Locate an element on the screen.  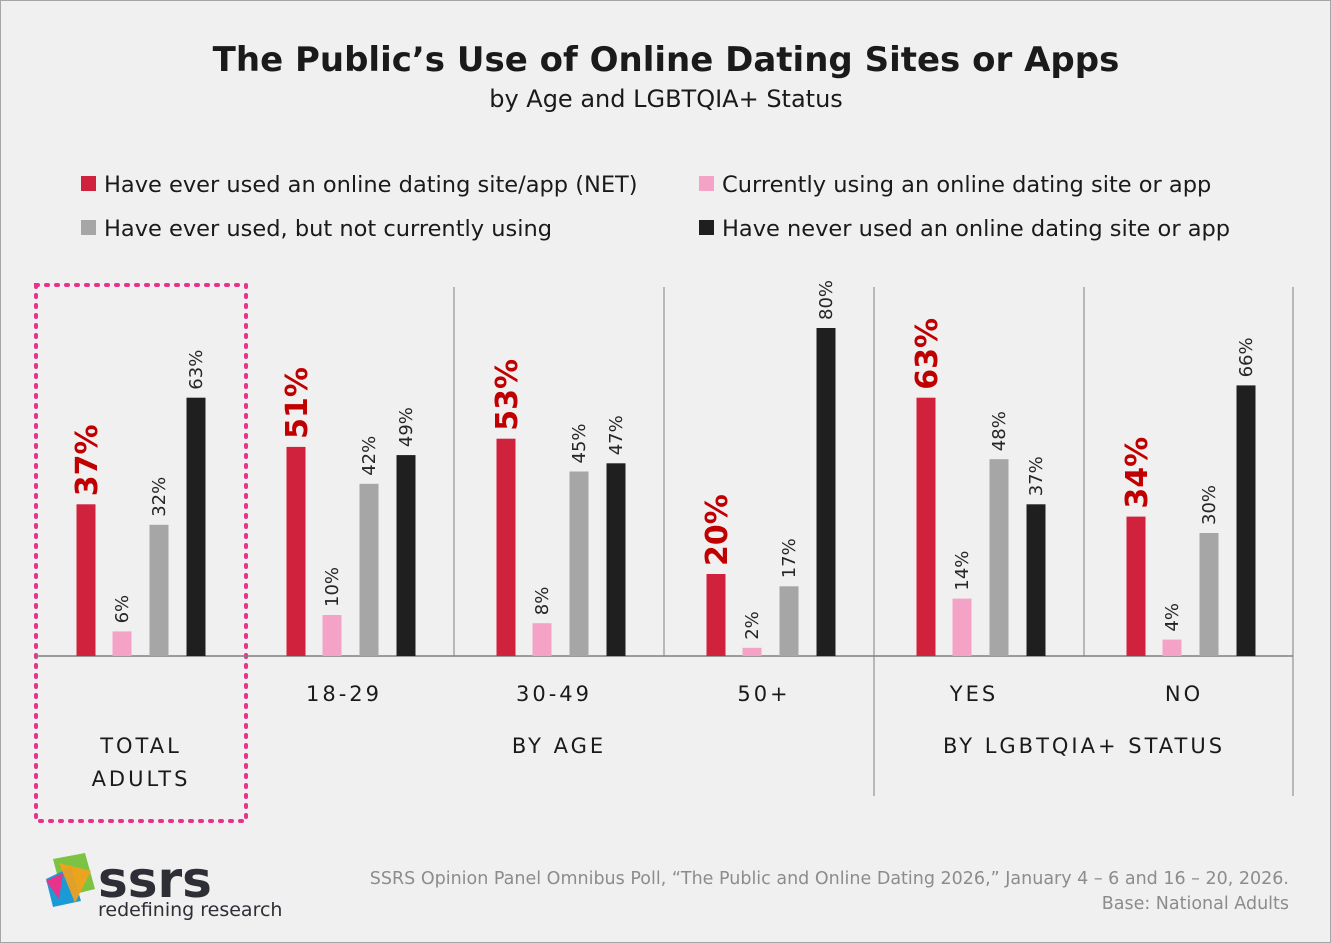
bar-series4-cat1 is located at coordinates (196, 526).